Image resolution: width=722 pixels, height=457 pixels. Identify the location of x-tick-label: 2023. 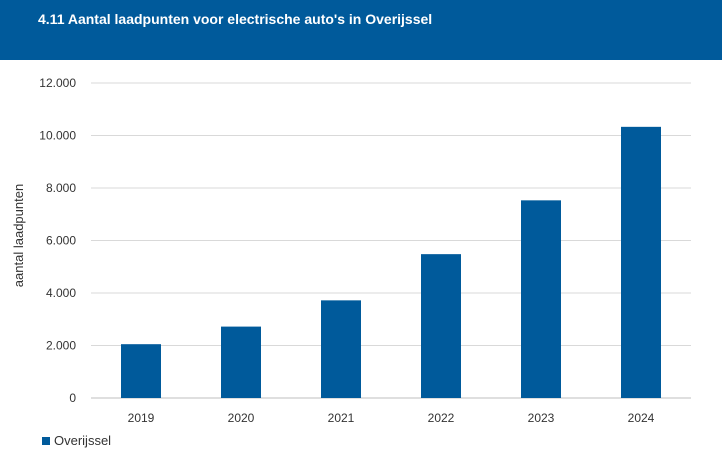
(541, 418).